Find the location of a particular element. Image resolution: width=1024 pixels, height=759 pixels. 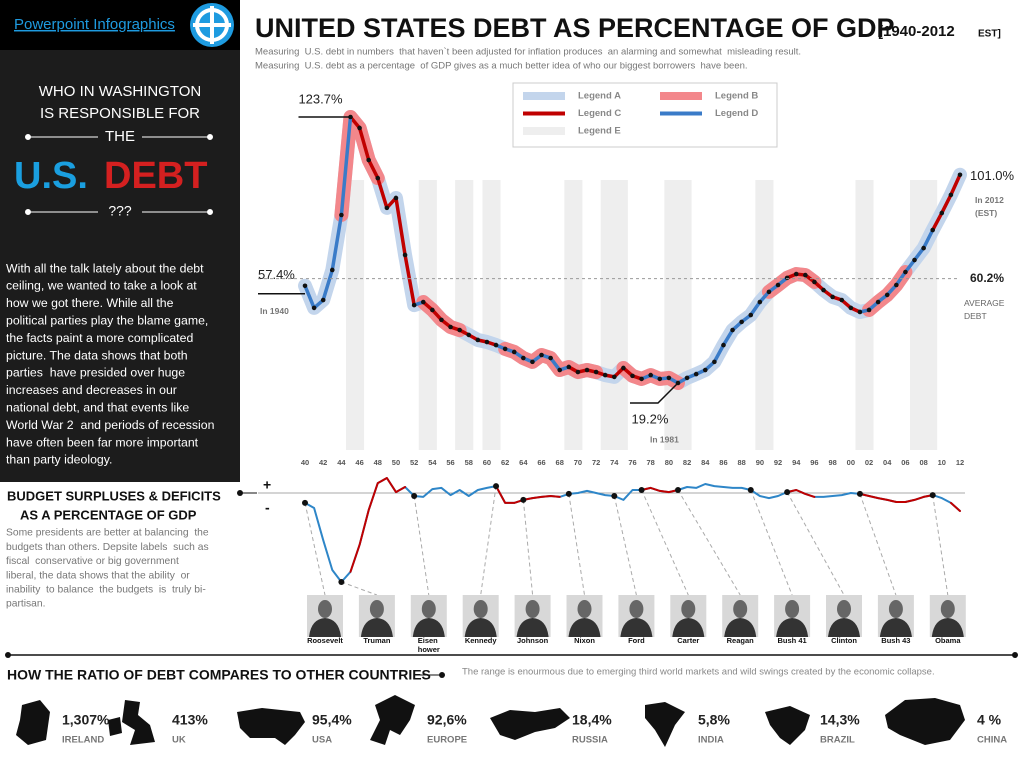

x-tick-label: 84 is located at coordinates (705, 462).